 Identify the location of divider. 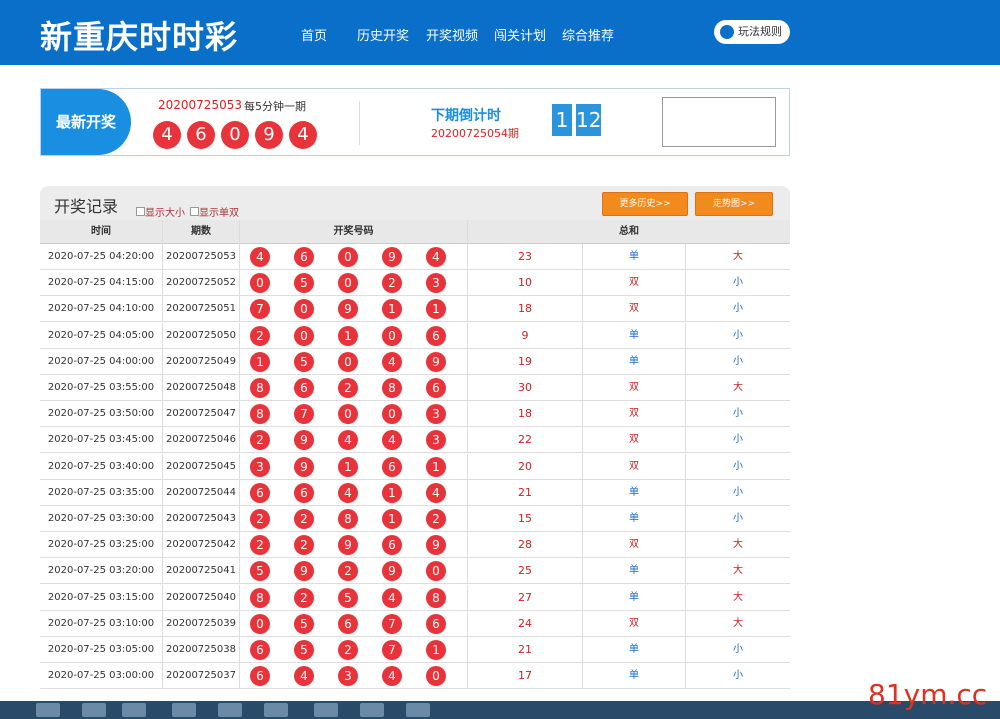
(359, 123).